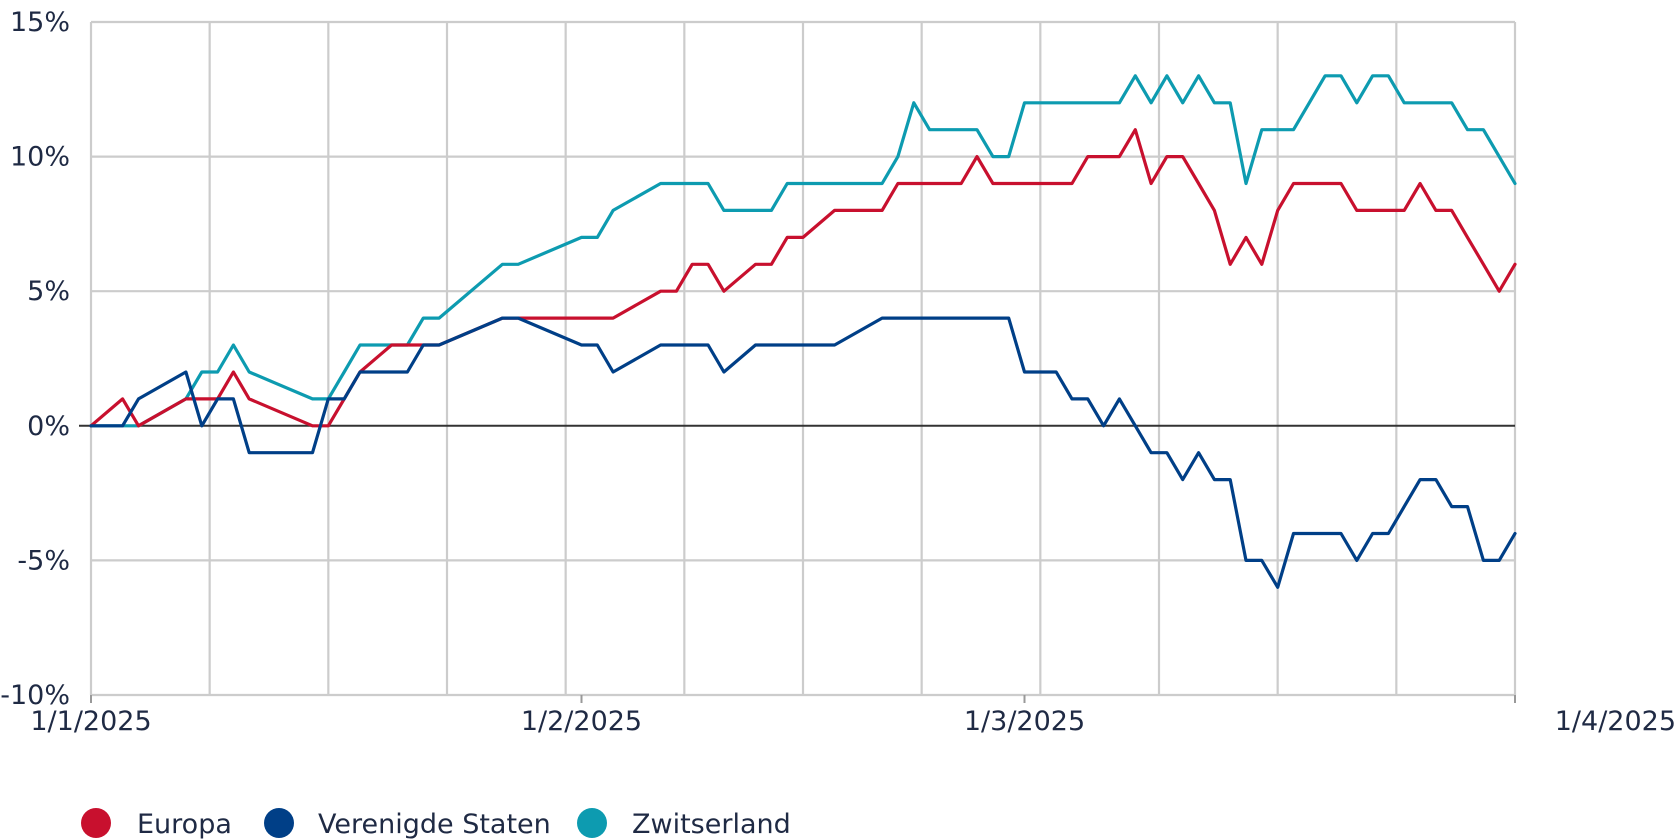  What do you see at coordinates (48, 426) in the screenshot?
I see `y-tick-label: 0%` at bounding box center [48, 426].